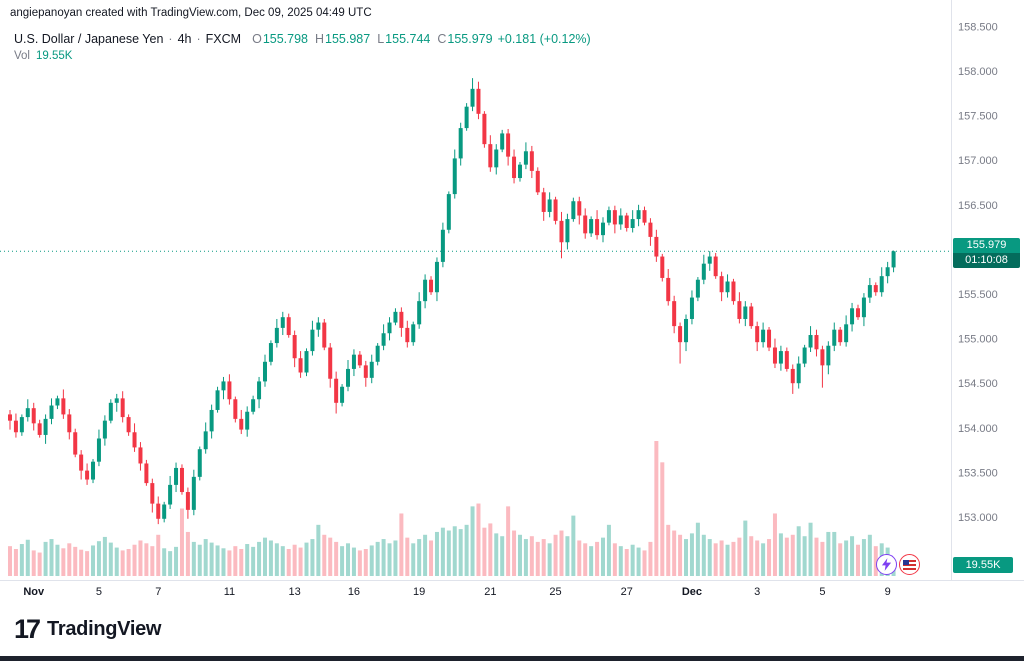 The image size is (1024, 661). What do you see at coordinates (229, 592) in the screenshot?
I see `svg-text: 11` at bounding box center [229, 592].